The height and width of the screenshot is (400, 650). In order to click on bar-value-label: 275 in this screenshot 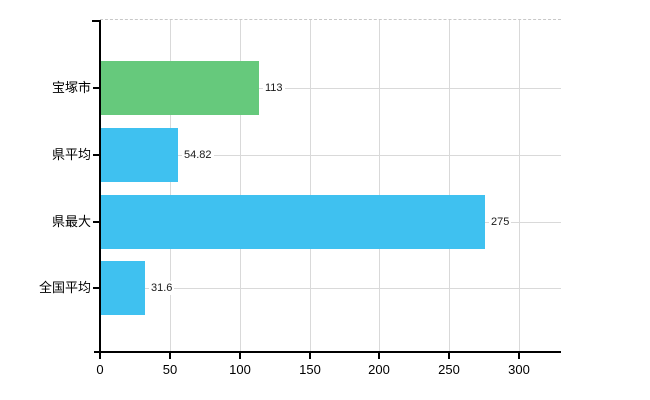, I will do `click(500, 222)`.